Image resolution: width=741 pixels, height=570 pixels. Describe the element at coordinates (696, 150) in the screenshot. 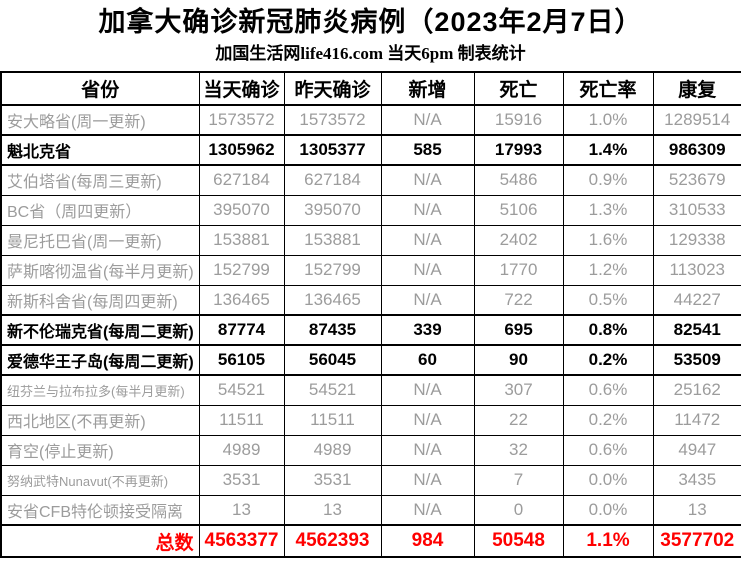

I see `recovered-cell: 986309` at that location.